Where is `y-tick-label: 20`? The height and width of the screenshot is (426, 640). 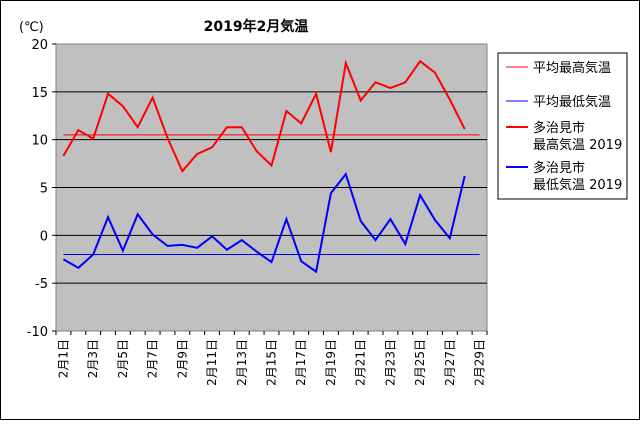
y-tick-label: 20 is located at coordinates (39, 45).